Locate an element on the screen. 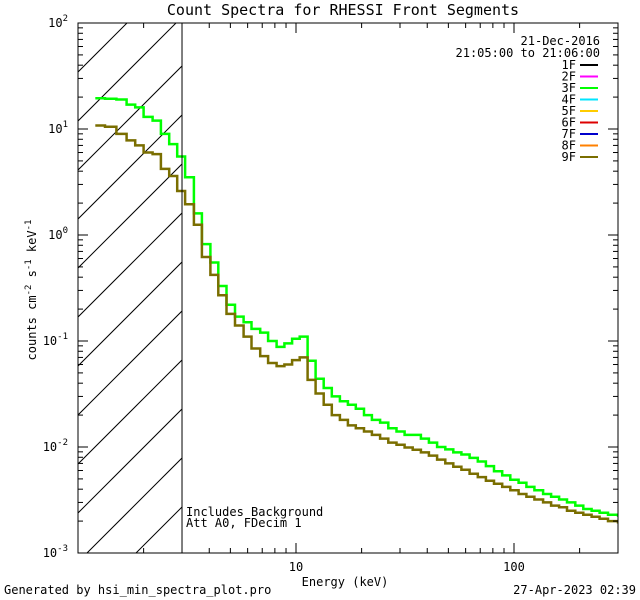  y-tick-label: 10⁻² is located at coordinates (55, 446).